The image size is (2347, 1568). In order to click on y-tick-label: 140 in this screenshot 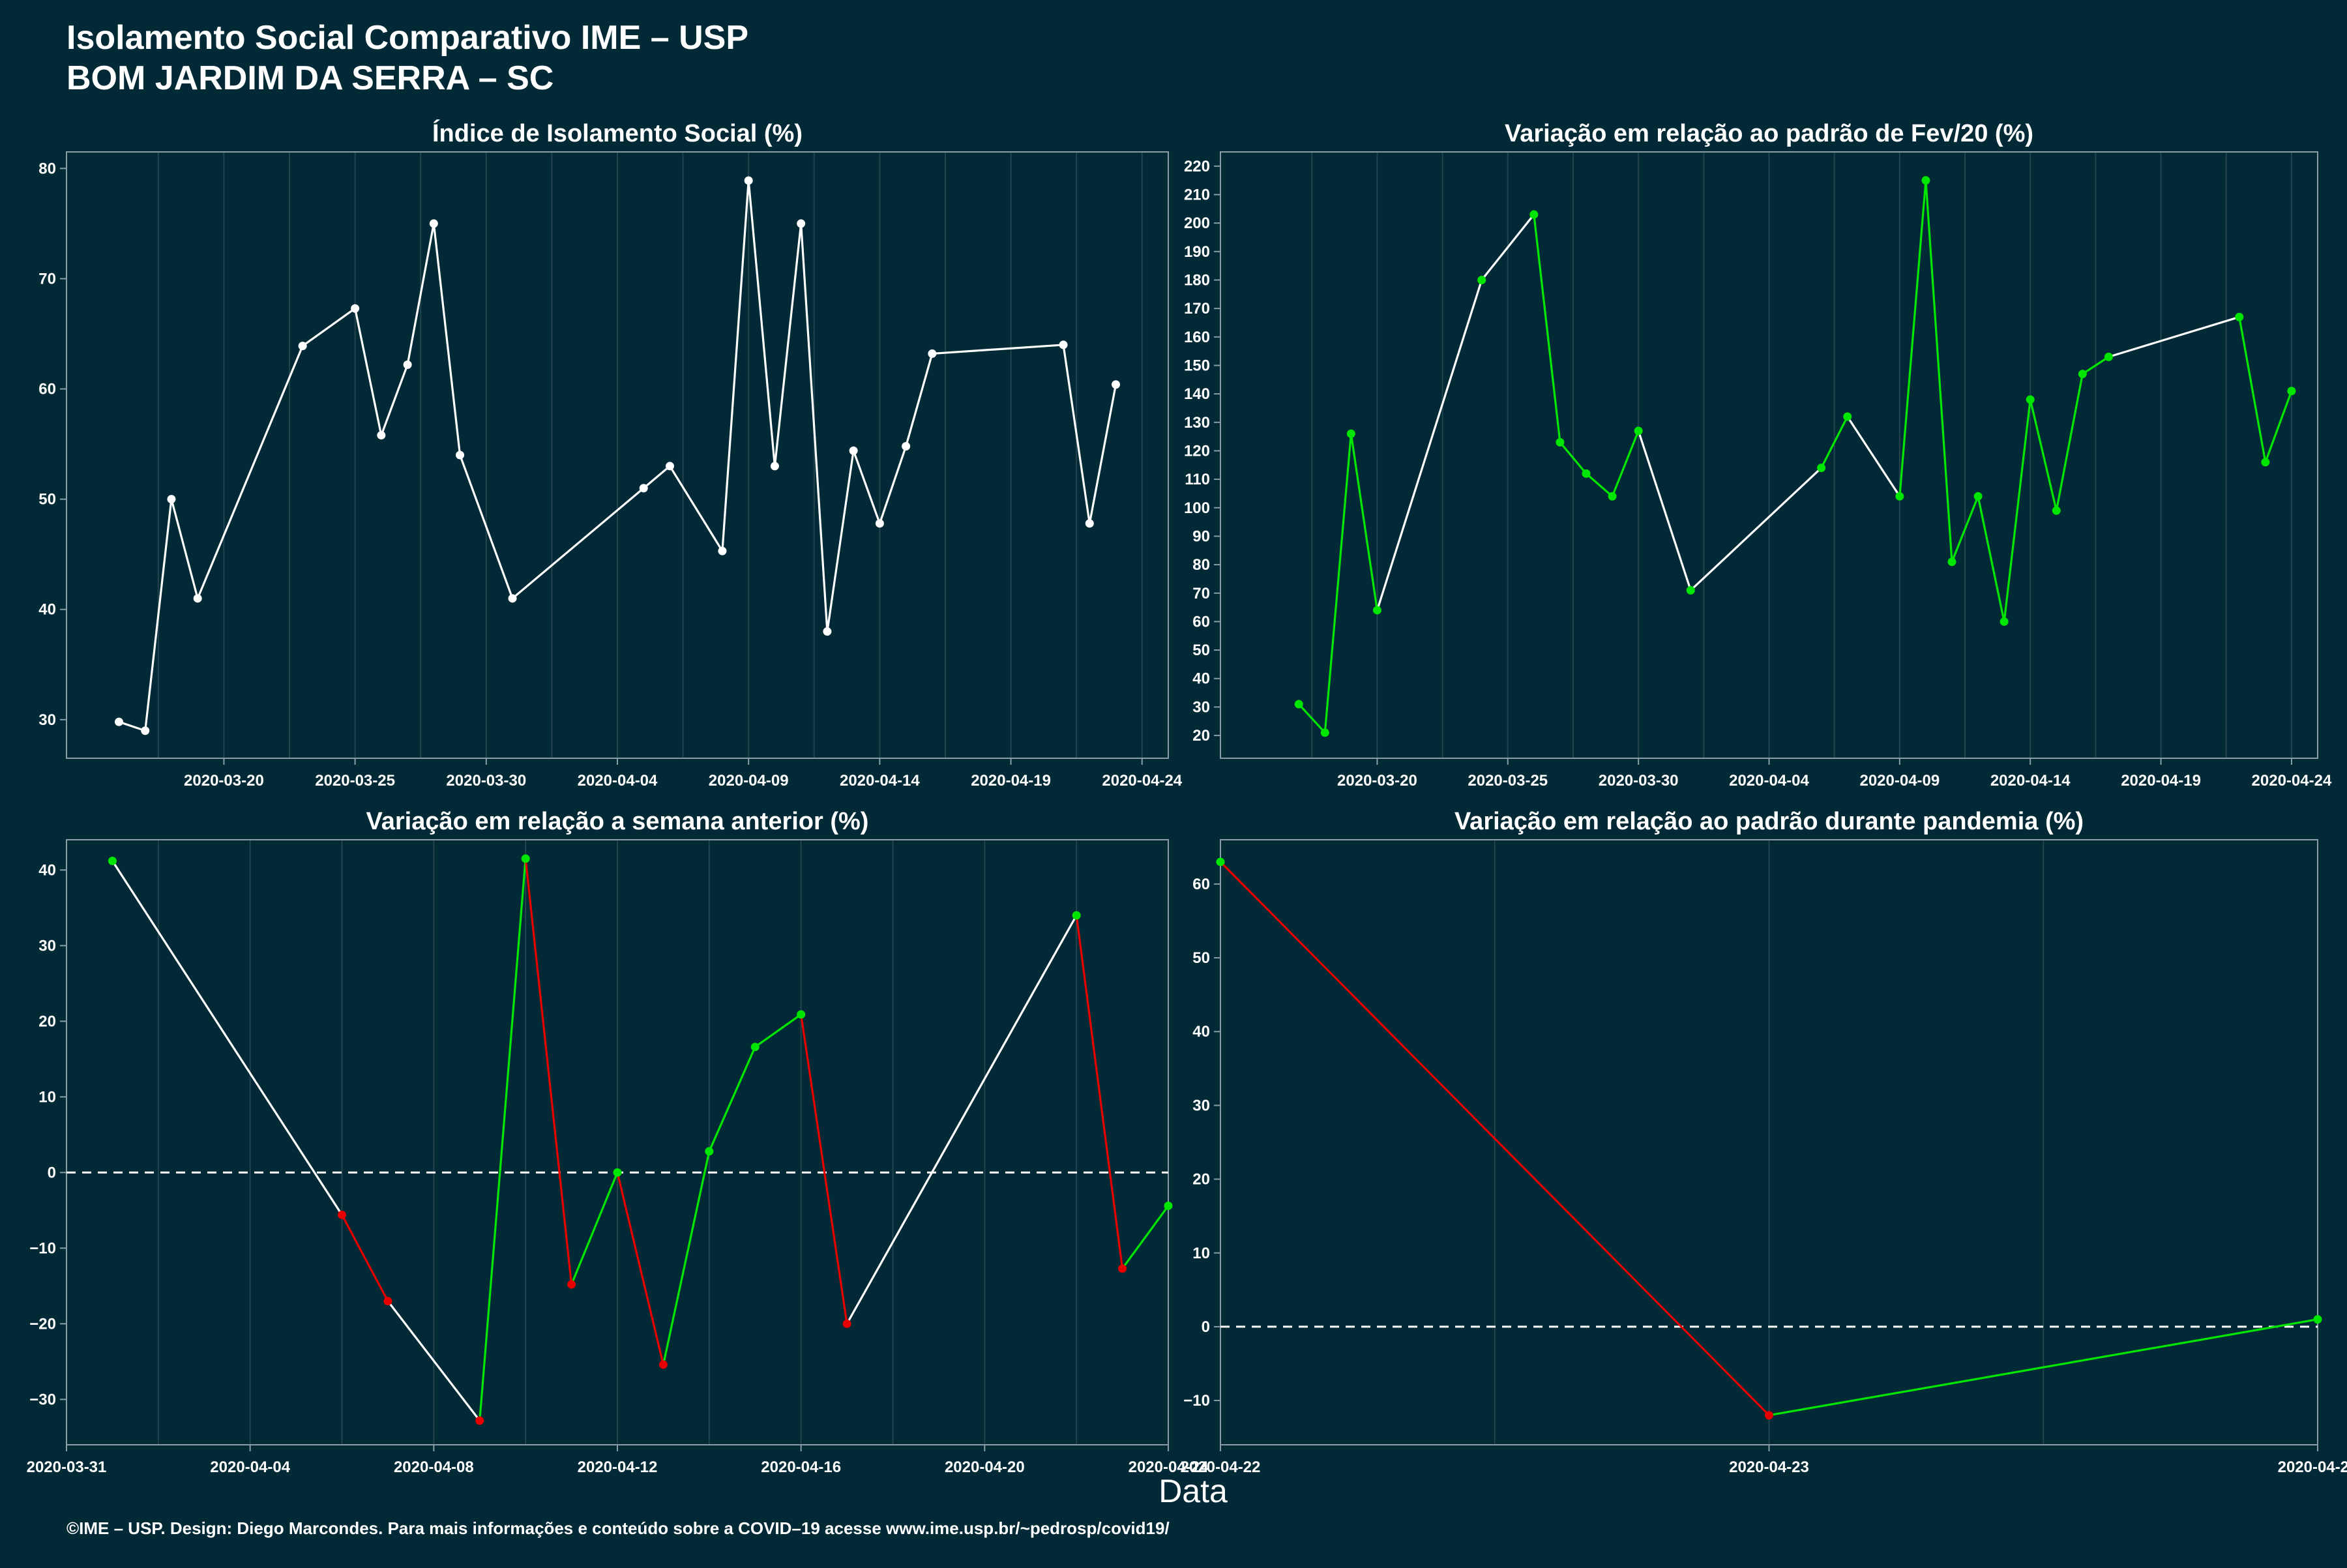, I will do `click(1197, 394)`.